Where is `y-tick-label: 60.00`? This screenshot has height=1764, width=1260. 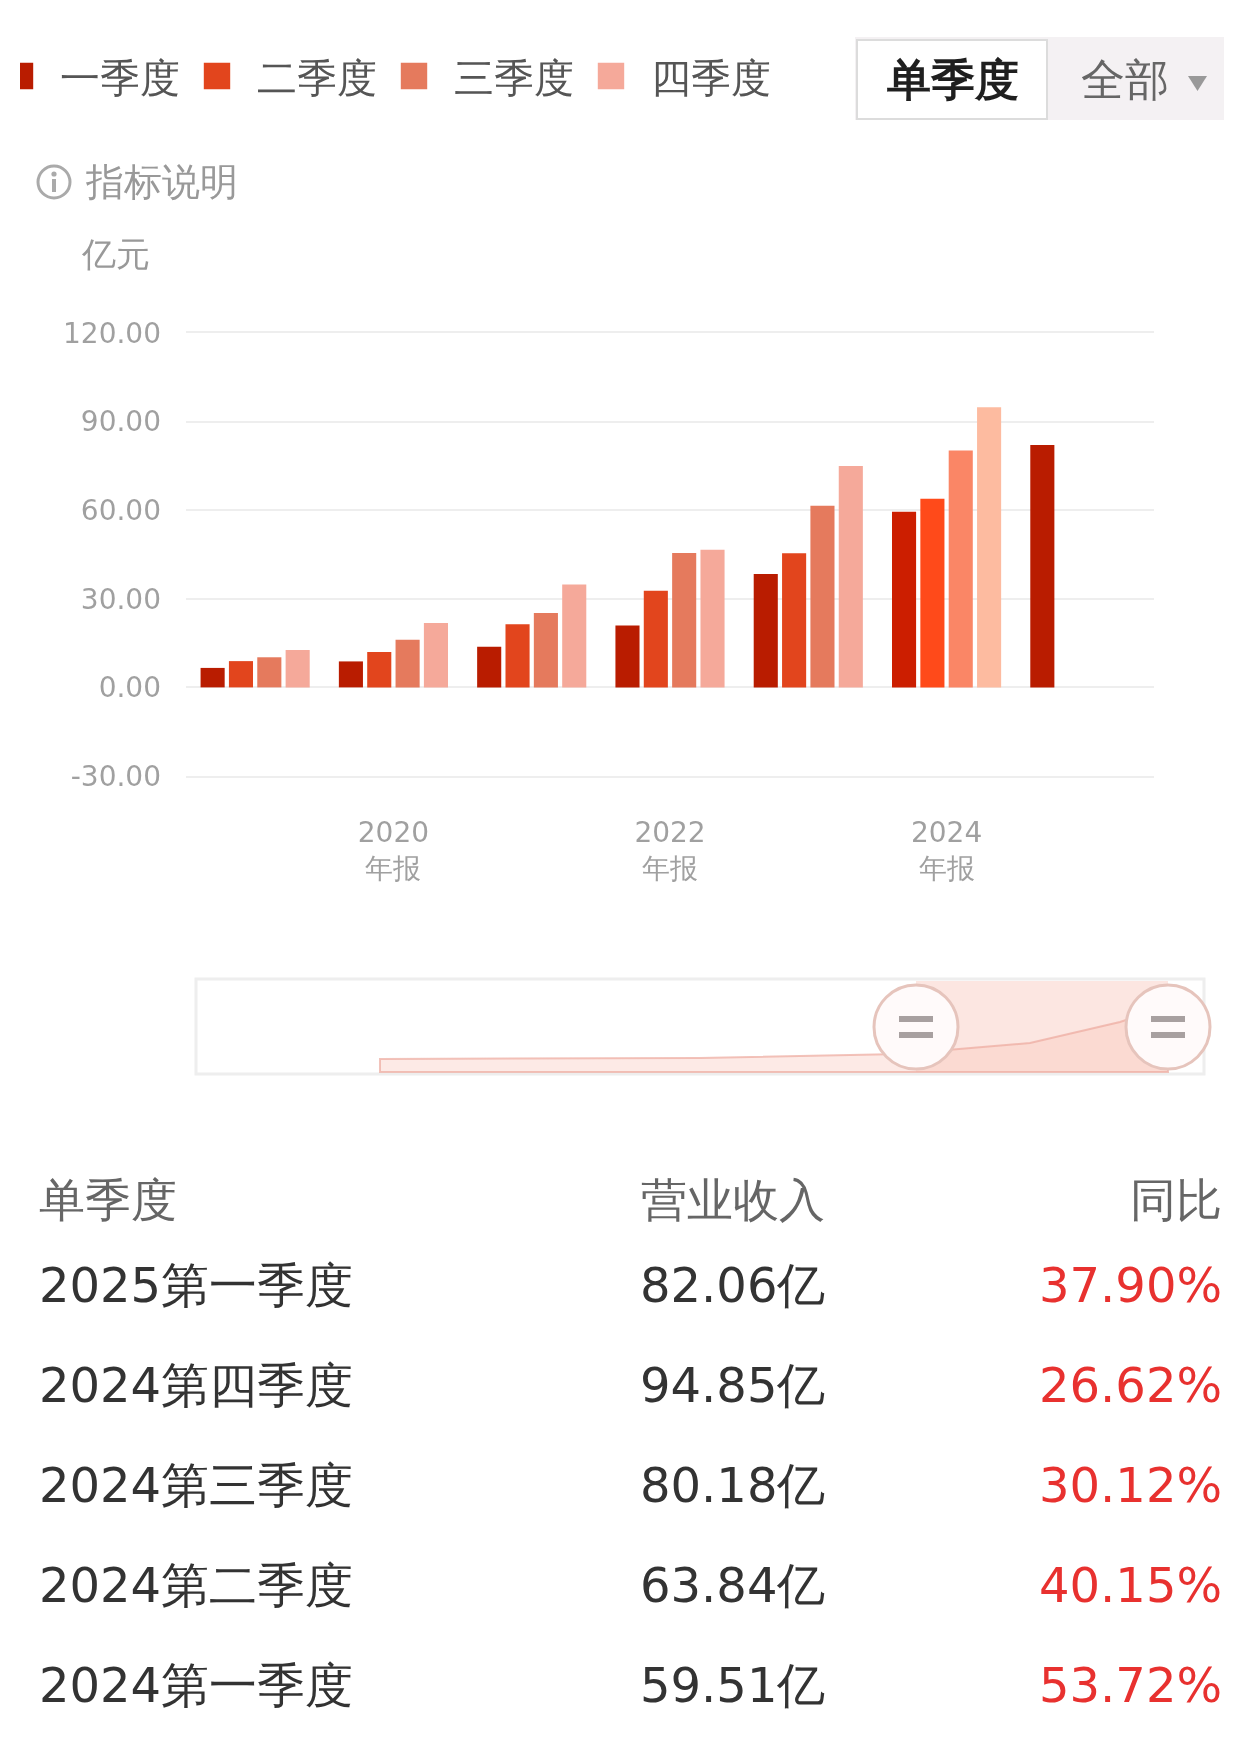
y-tick-label: 60.00 is located at coordinates (120, 510).